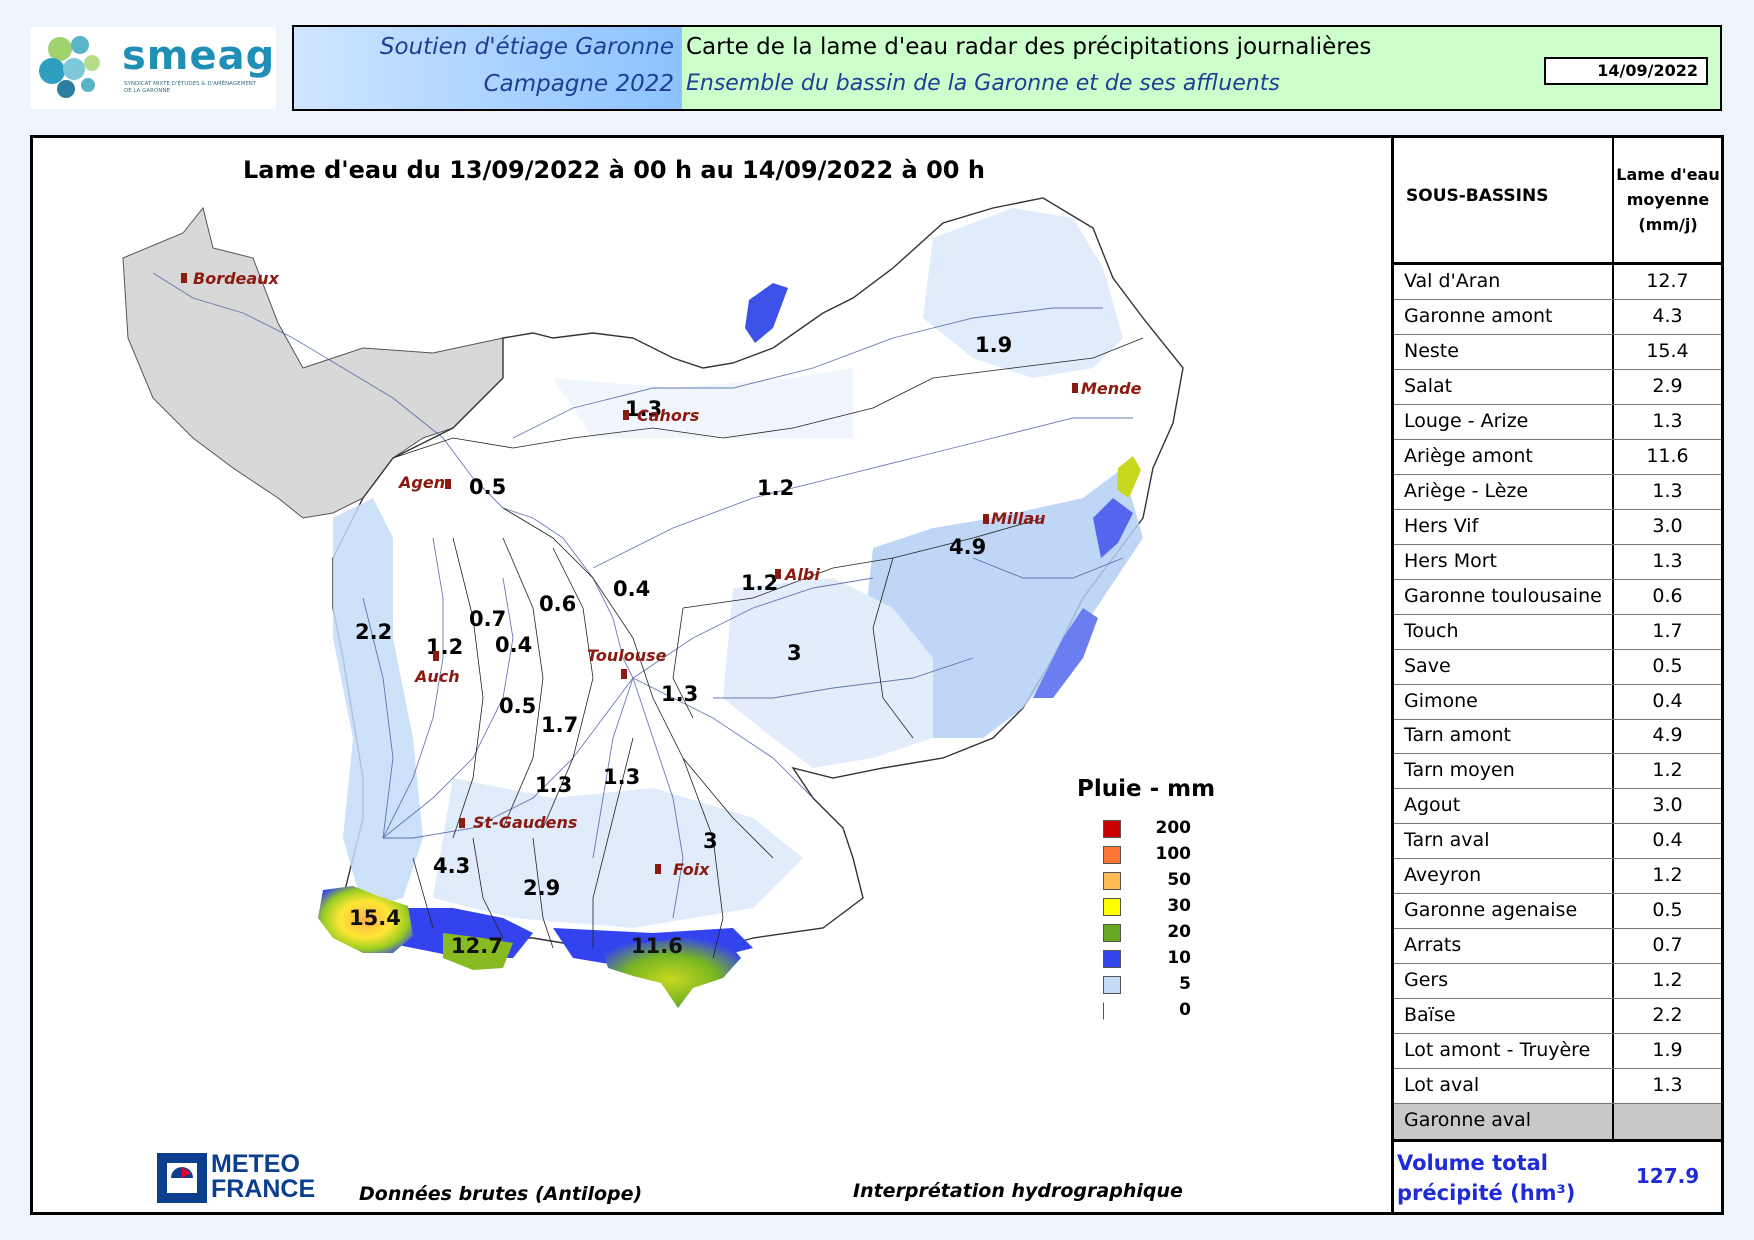 The height and width of the screenshot is (1240, 1754). I want to click on city-foix: Foix, so click(682, 869).